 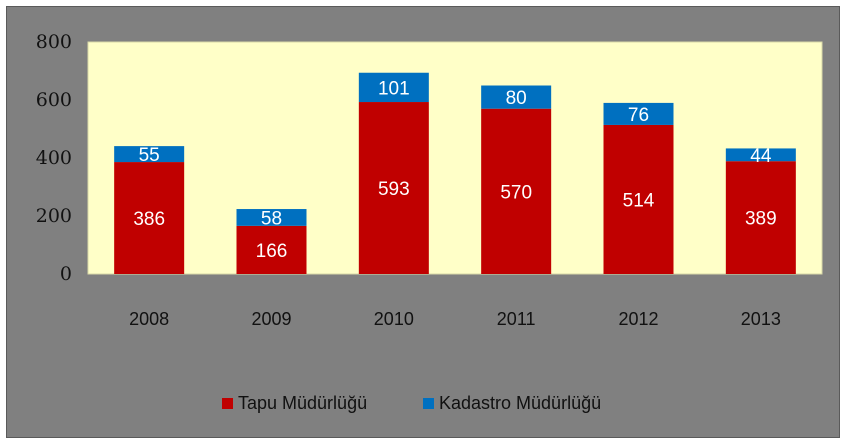 What do you see at coordinates (149, 319) in the screenshot?
I see `x-tick-label: 2008` at bounding box center [149, 319].